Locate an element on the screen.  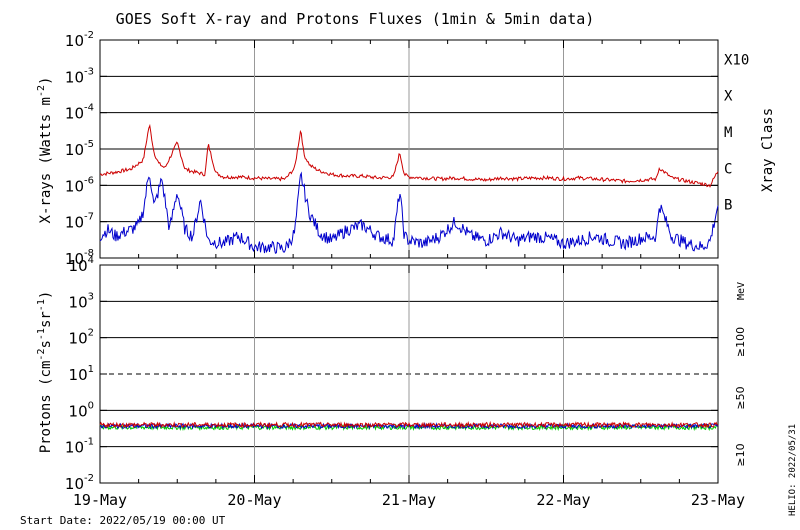
helio-credit: HELIO: 2022/05/31 is located at coordinates (793, 470).